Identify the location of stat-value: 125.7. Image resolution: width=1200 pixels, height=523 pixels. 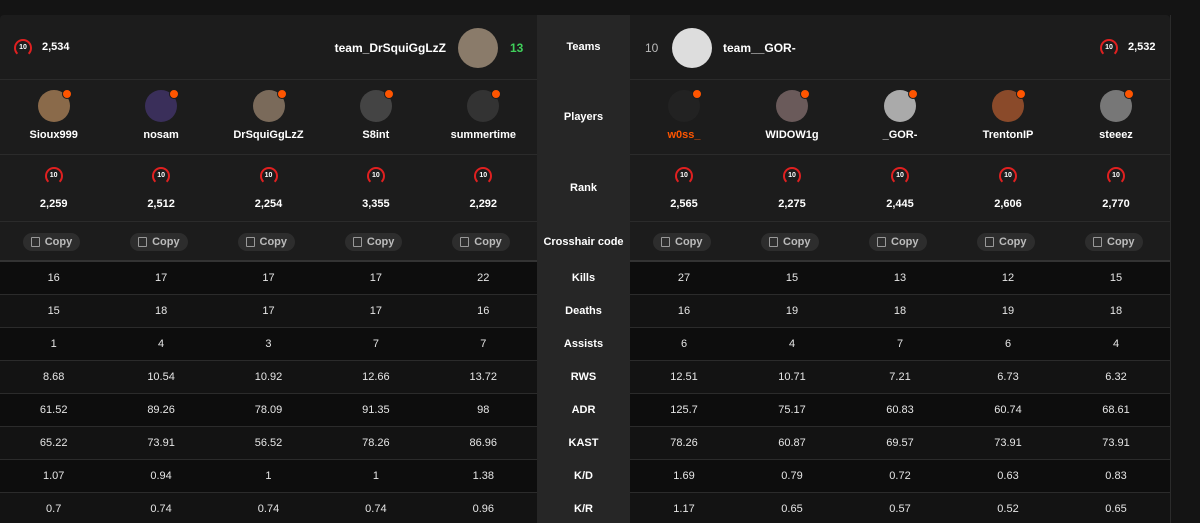
(684, 410).